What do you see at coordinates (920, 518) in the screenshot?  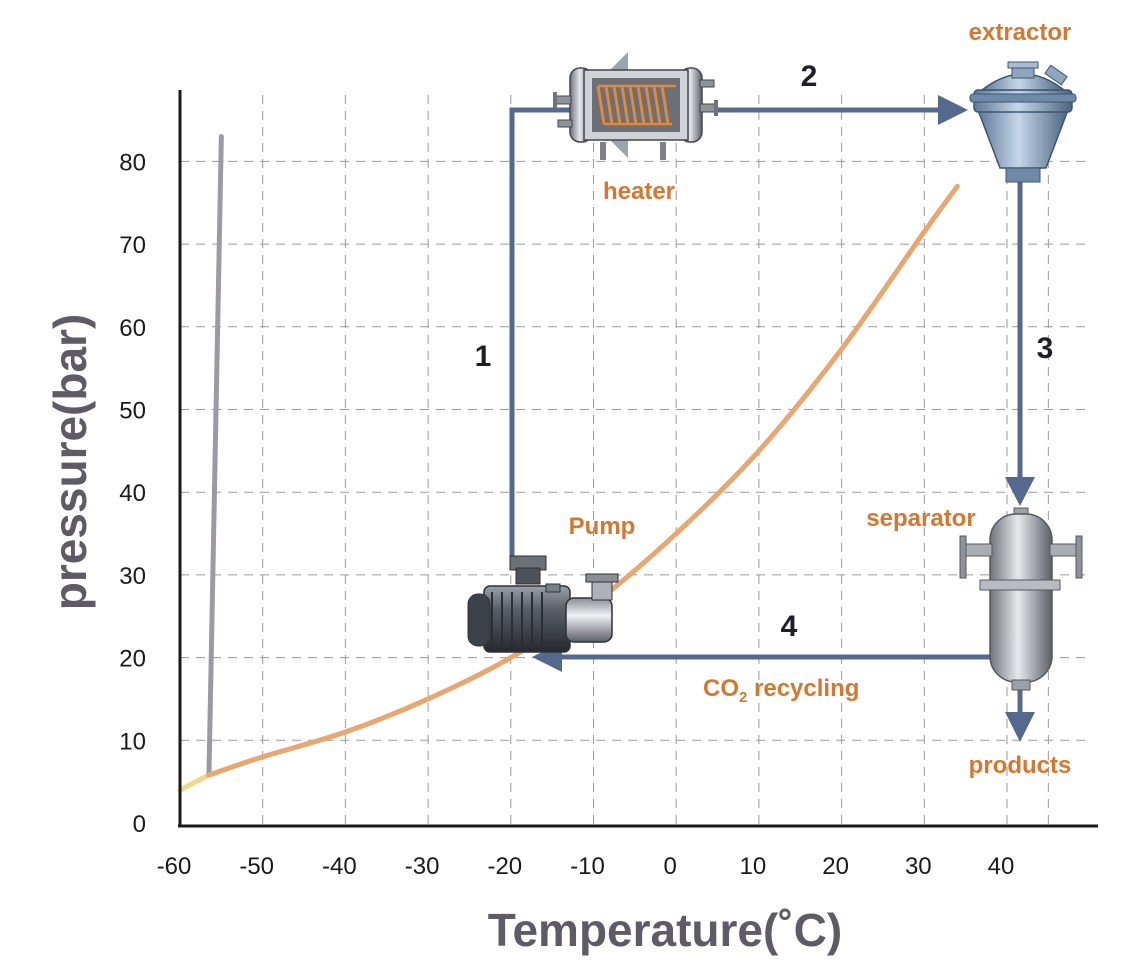 I see `separator-label: separator` at bounding box center [920, 518].